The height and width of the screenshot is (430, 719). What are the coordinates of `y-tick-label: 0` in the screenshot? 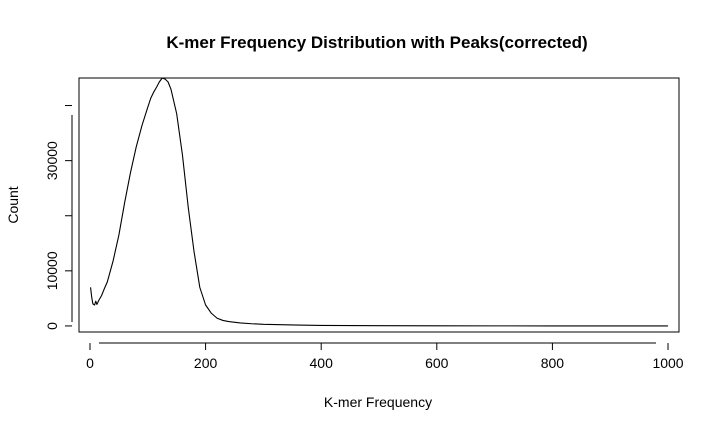 It's located at (52, 326).